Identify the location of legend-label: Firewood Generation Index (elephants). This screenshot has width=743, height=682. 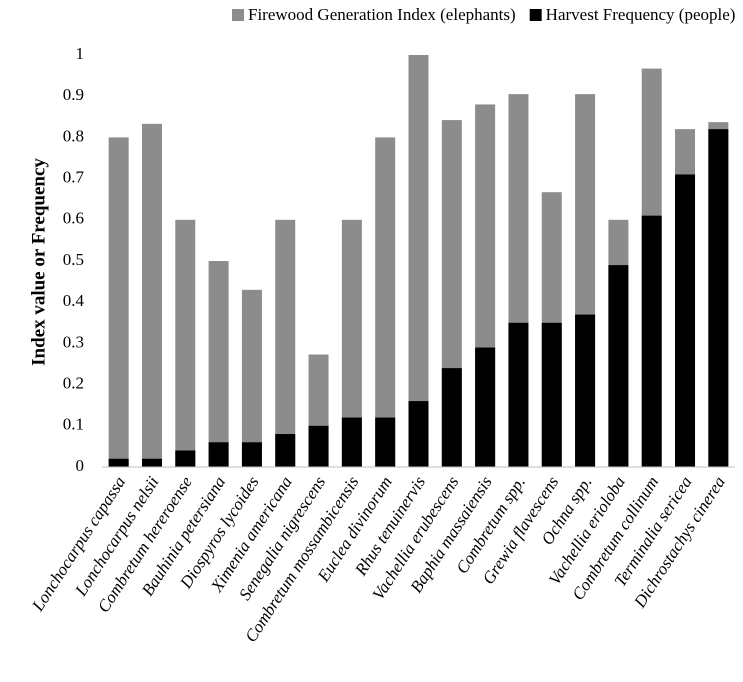
(382, 14).